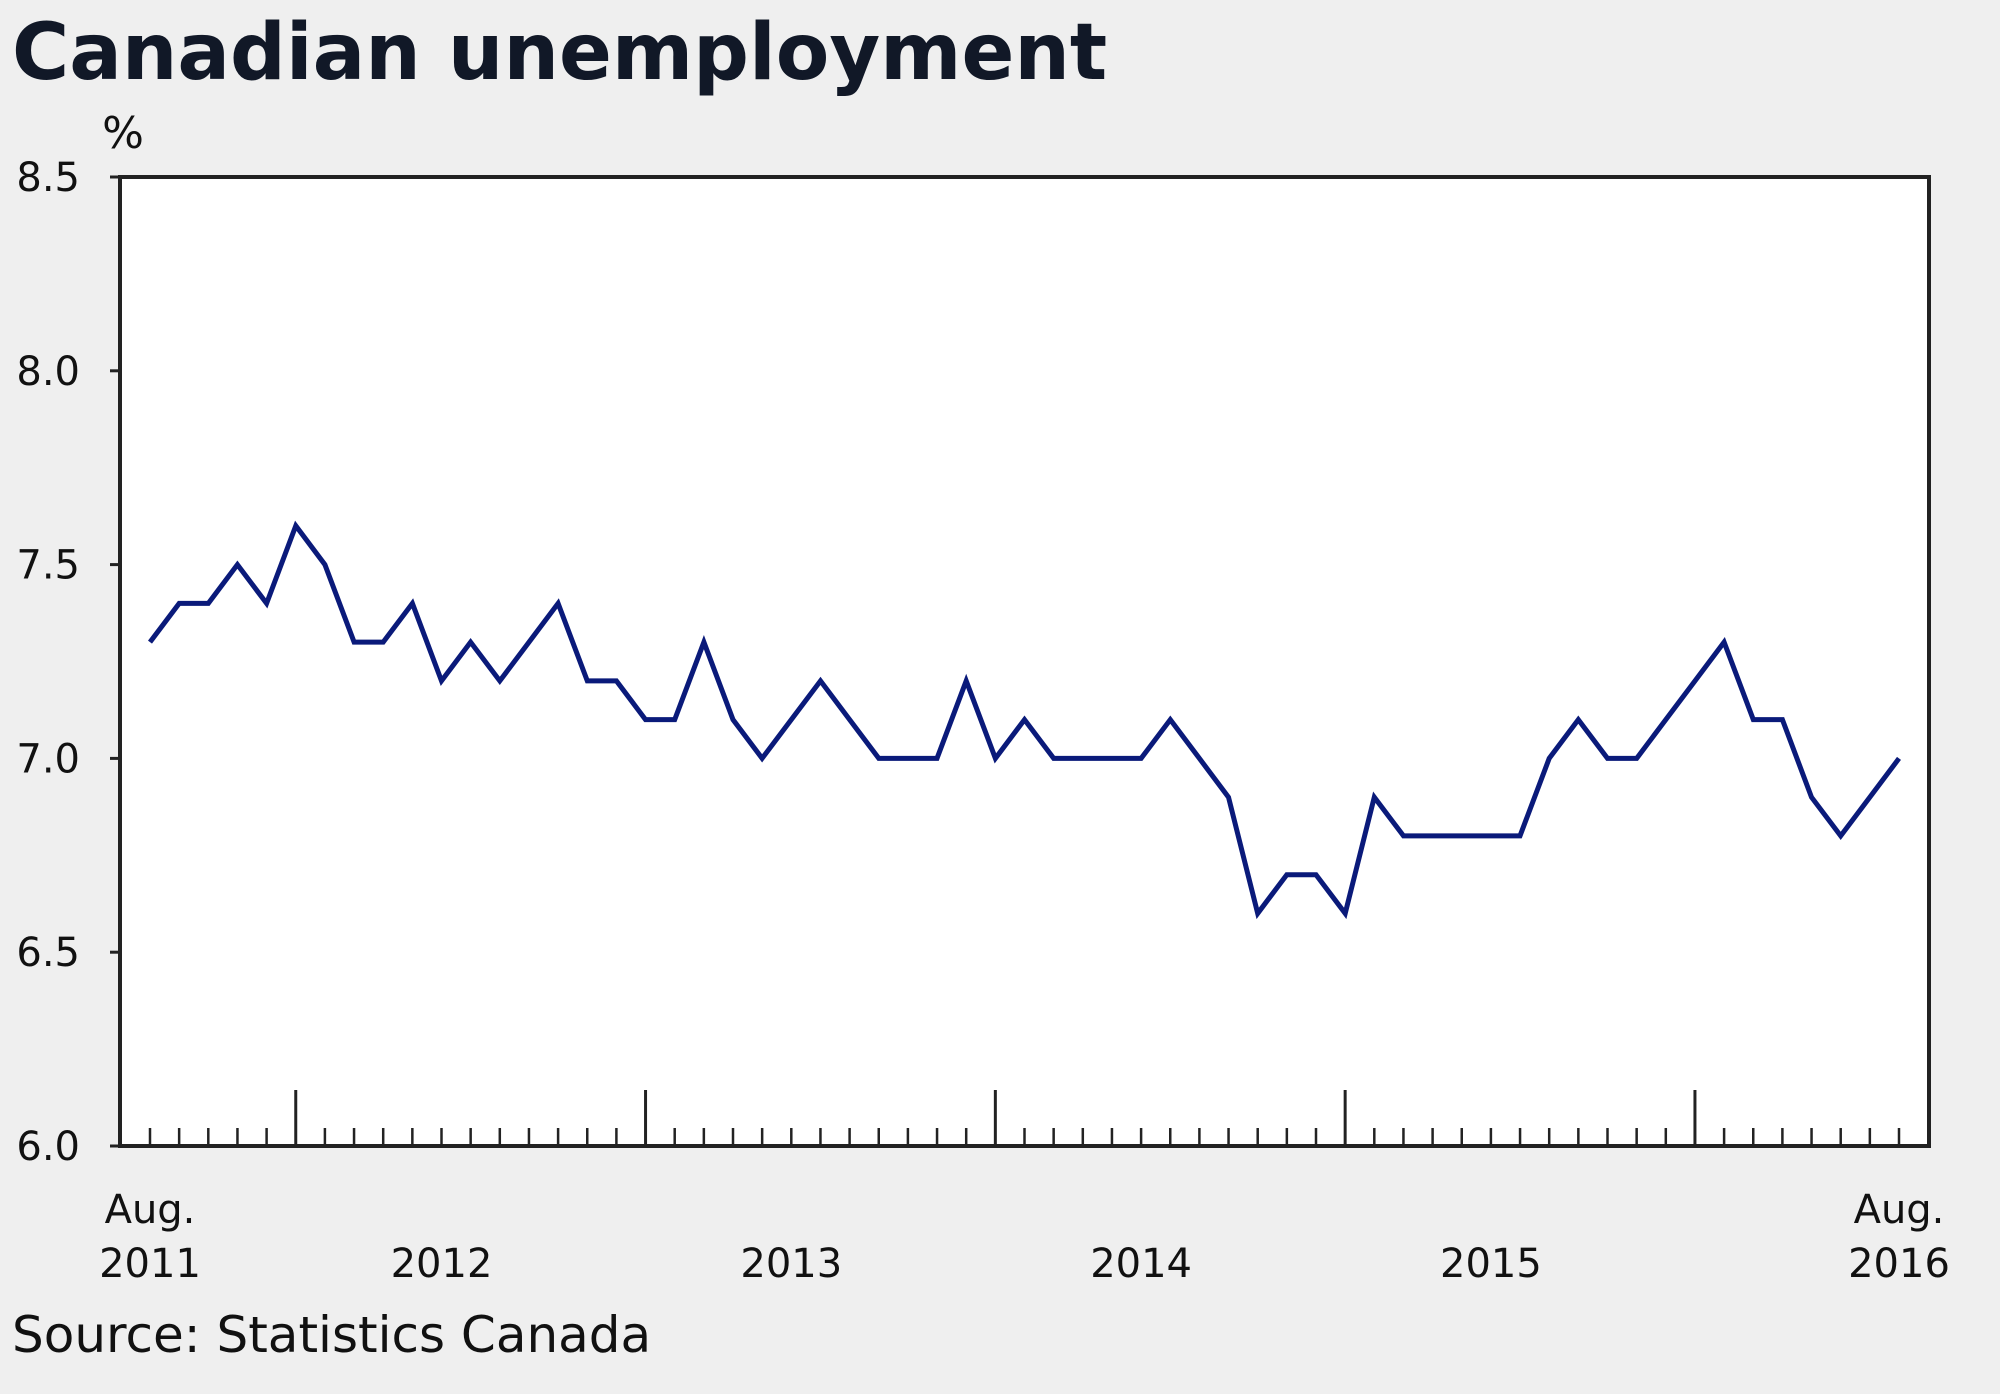  Describe the element at coordinates (48, 953) in the screenshot. I see `y-tick-label: 6.5` at that location.